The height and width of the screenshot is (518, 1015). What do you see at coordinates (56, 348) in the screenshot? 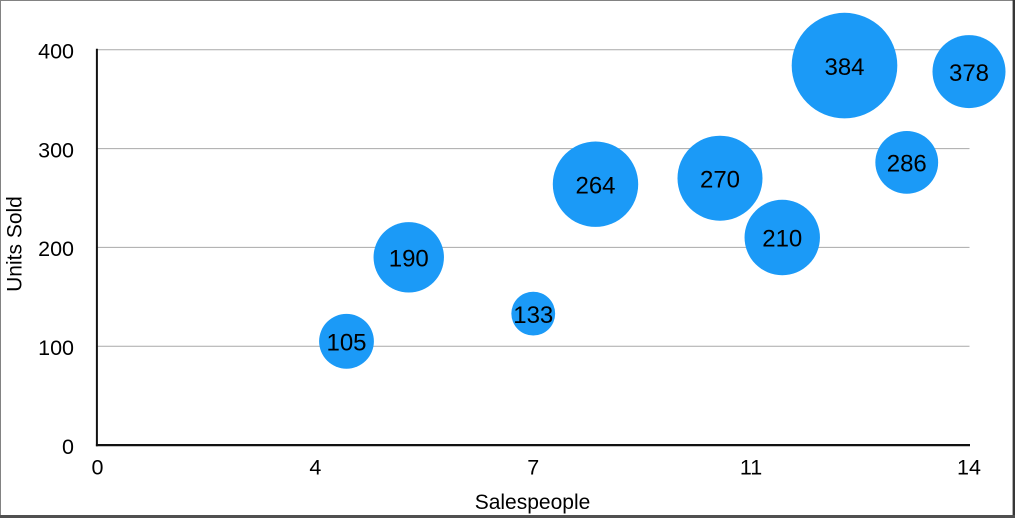
I see `svg-text: 100` at bounding box center [56, 348].